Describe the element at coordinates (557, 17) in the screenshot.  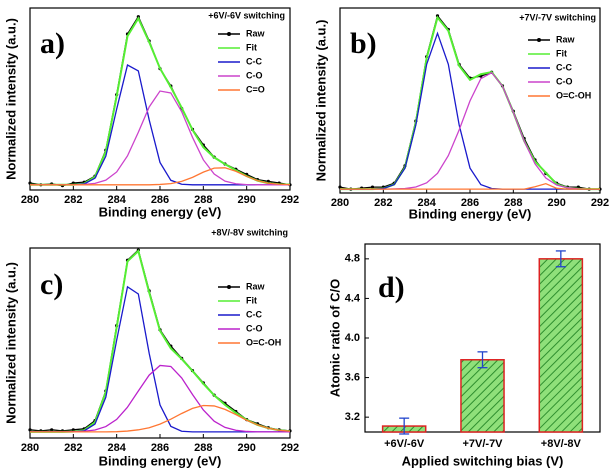
I see `annotation: +7V/-7V switching` at that location.